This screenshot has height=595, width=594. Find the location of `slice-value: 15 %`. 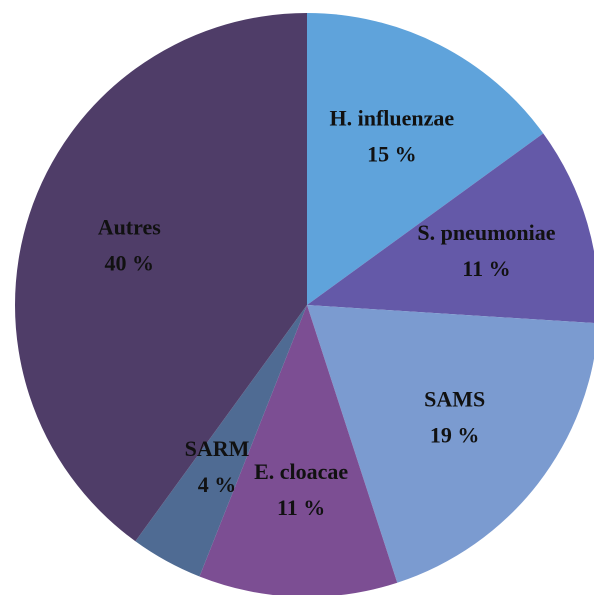

slice-value: 15 % is located at coordinates (392, 154).